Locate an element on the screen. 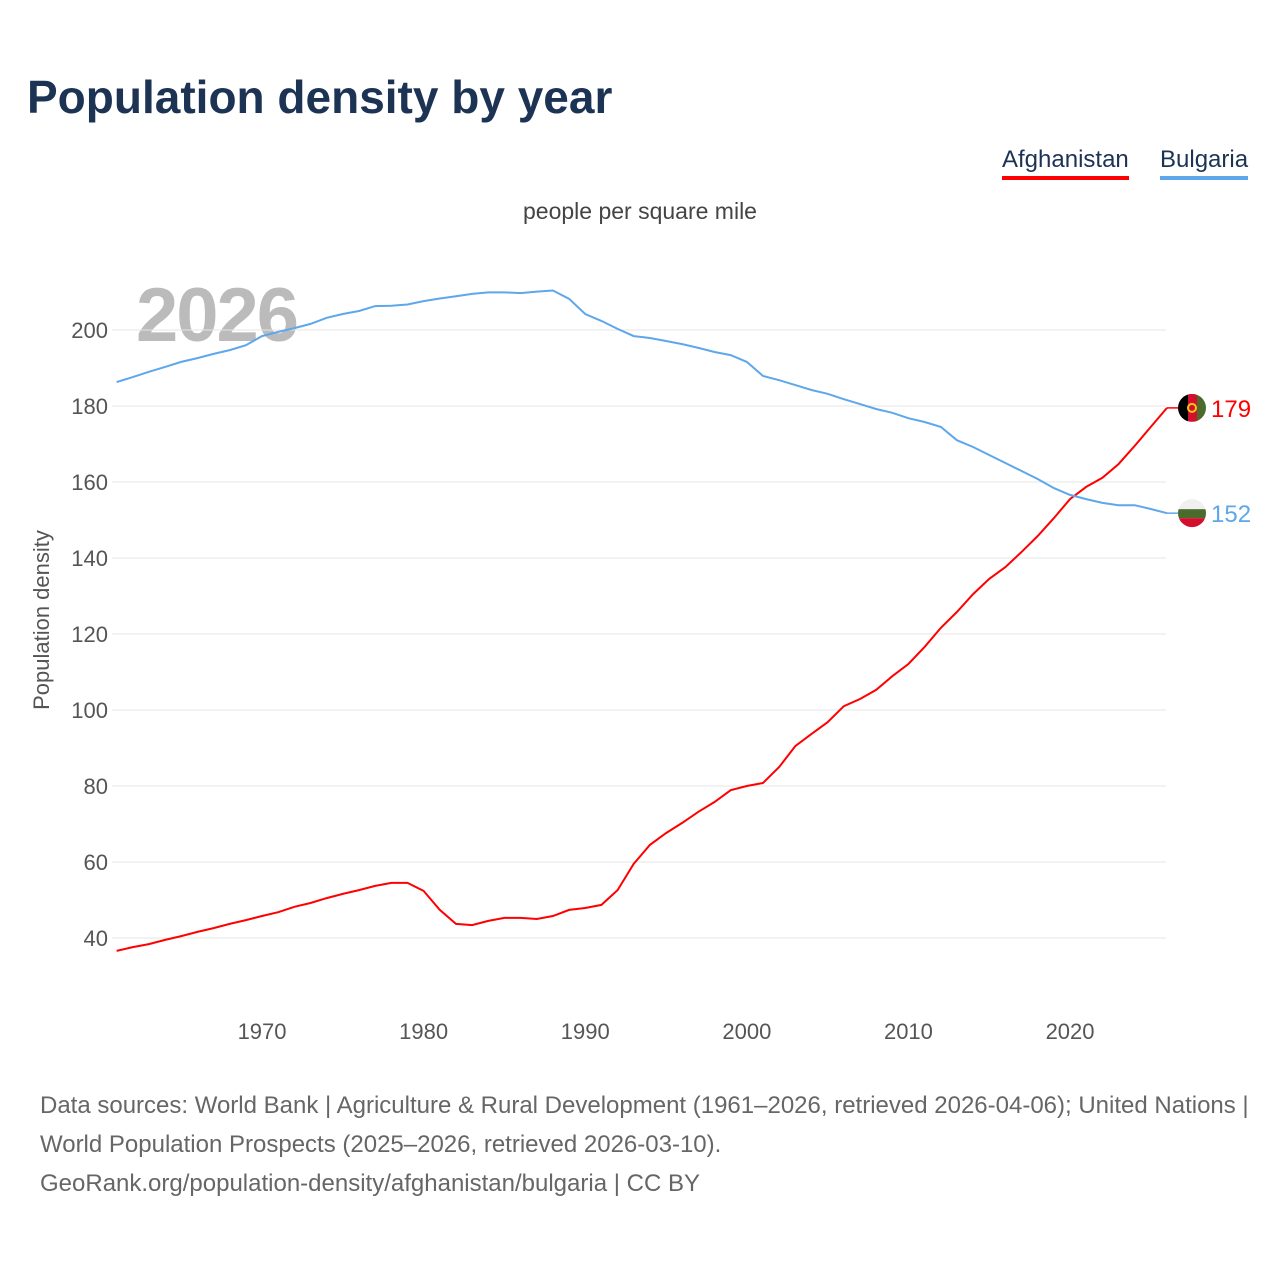 Image resolution: width=1280 pixels, height=1280 pixels. series-line-bulgaria is located at coordinates (642, 402).